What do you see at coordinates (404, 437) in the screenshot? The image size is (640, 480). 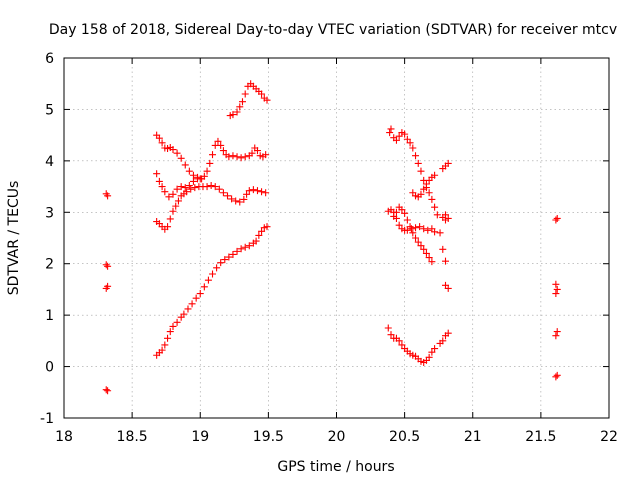 I see `x-tick-label: 20.5` at bounding box center [404, 437].